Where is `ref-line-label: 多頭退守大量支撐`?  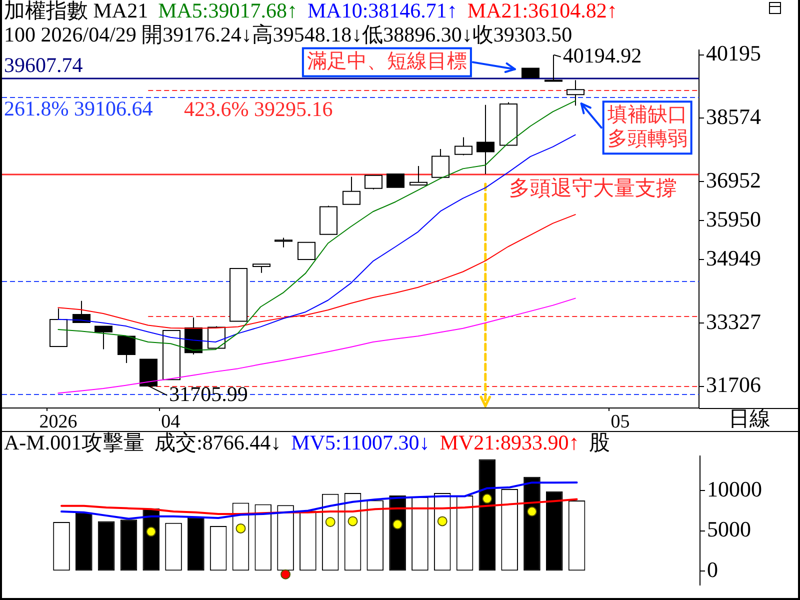
ref-line-label: 多頭退守大量支撐 is located at coordinates (593, 188).